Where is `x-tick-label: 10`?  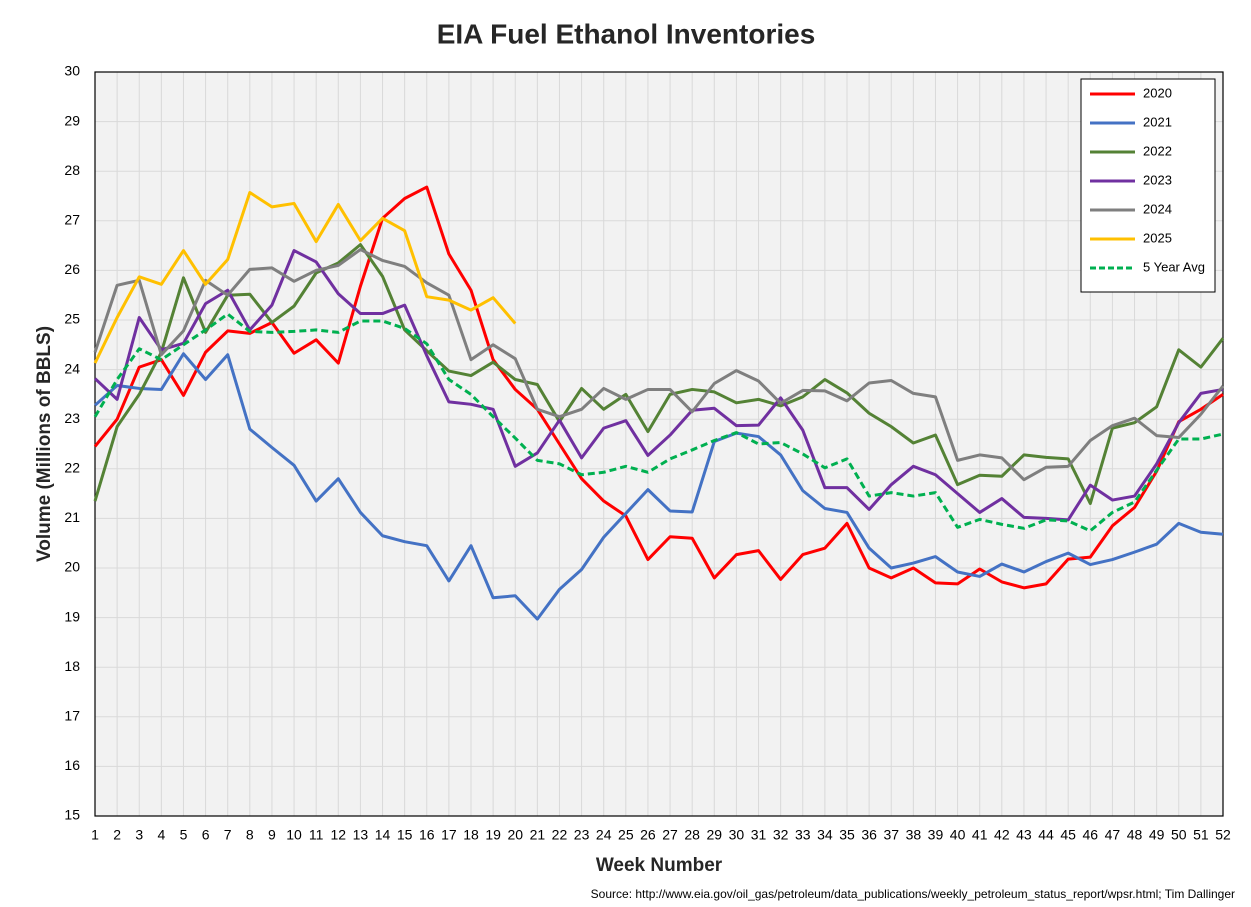
x-tick-label: 10 is located at coordinates (294, 835).